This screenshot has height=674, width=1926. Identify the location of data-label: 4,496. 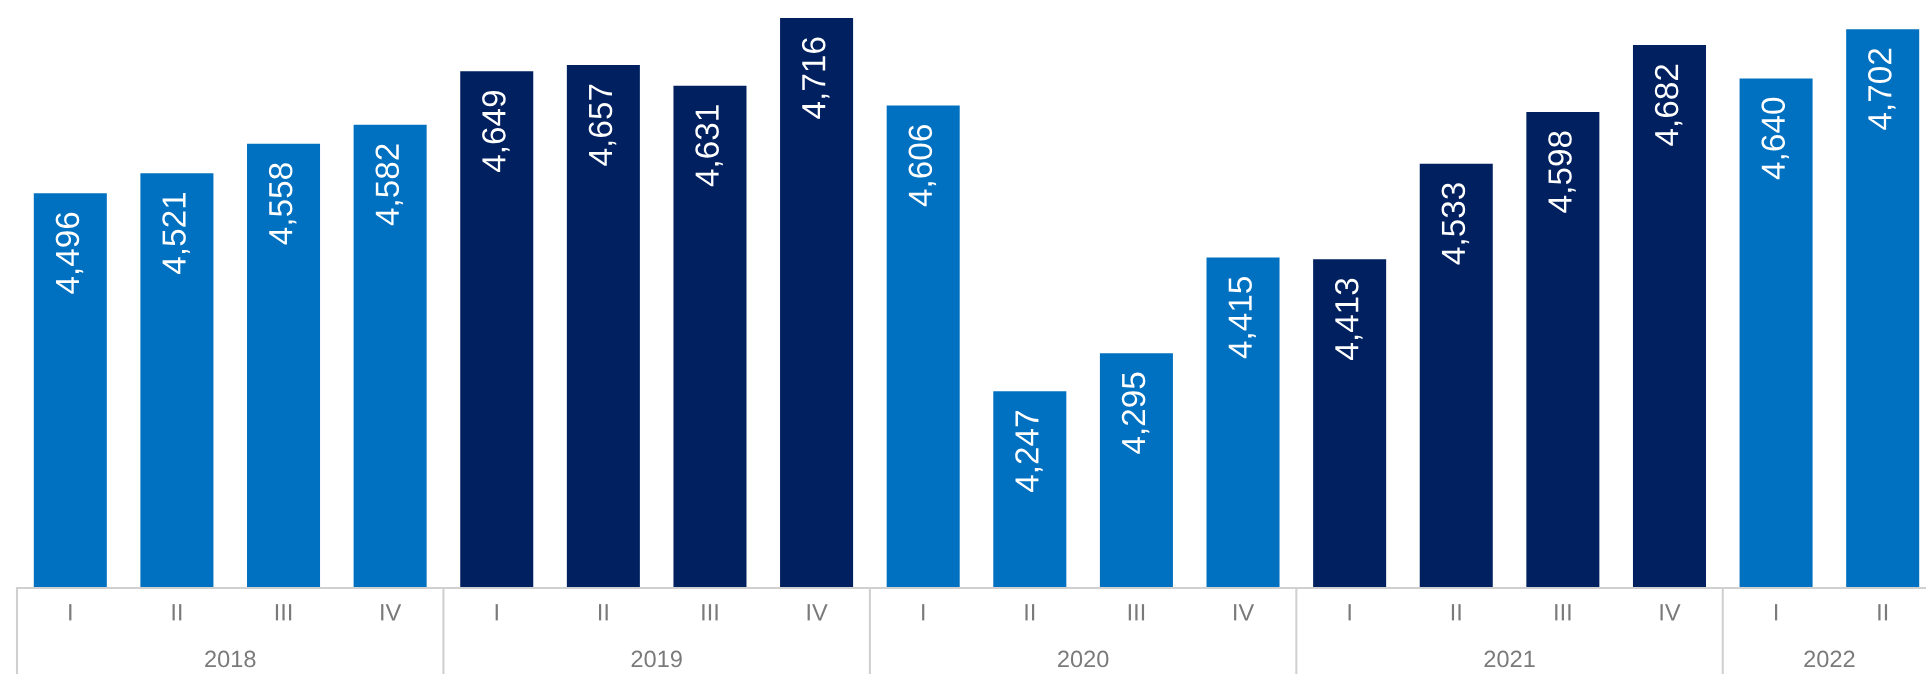
(69, 253).